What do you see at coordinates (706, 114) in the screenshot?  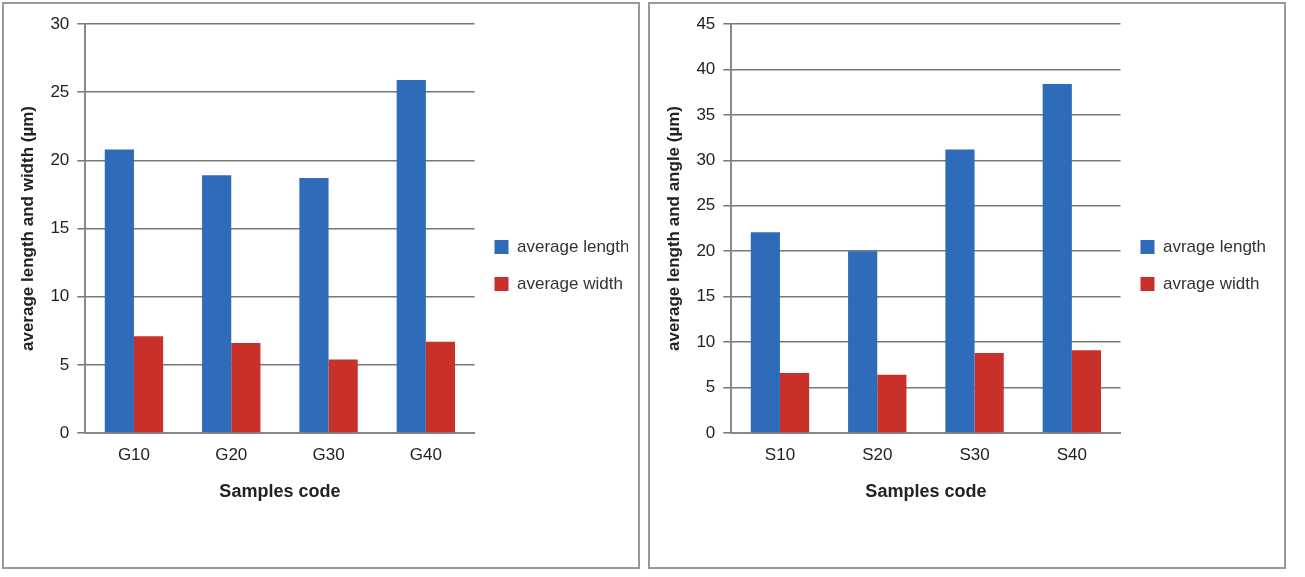 I see `y-tick-label: 35` at bounding box center [706, 114].